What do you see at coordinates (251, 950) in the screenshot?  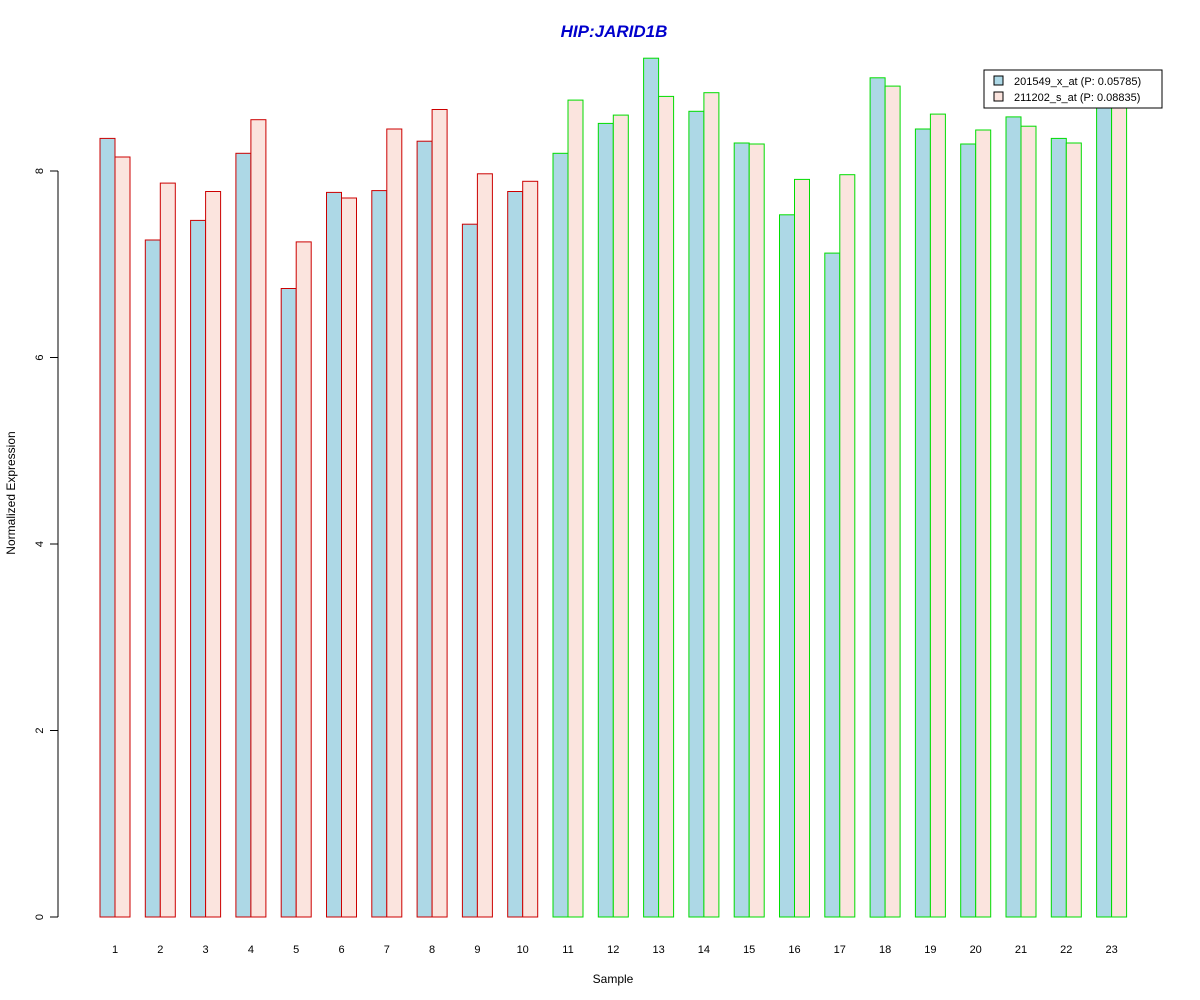 I see `x-tick-label-4: 4` at bounding box center [251, 950].